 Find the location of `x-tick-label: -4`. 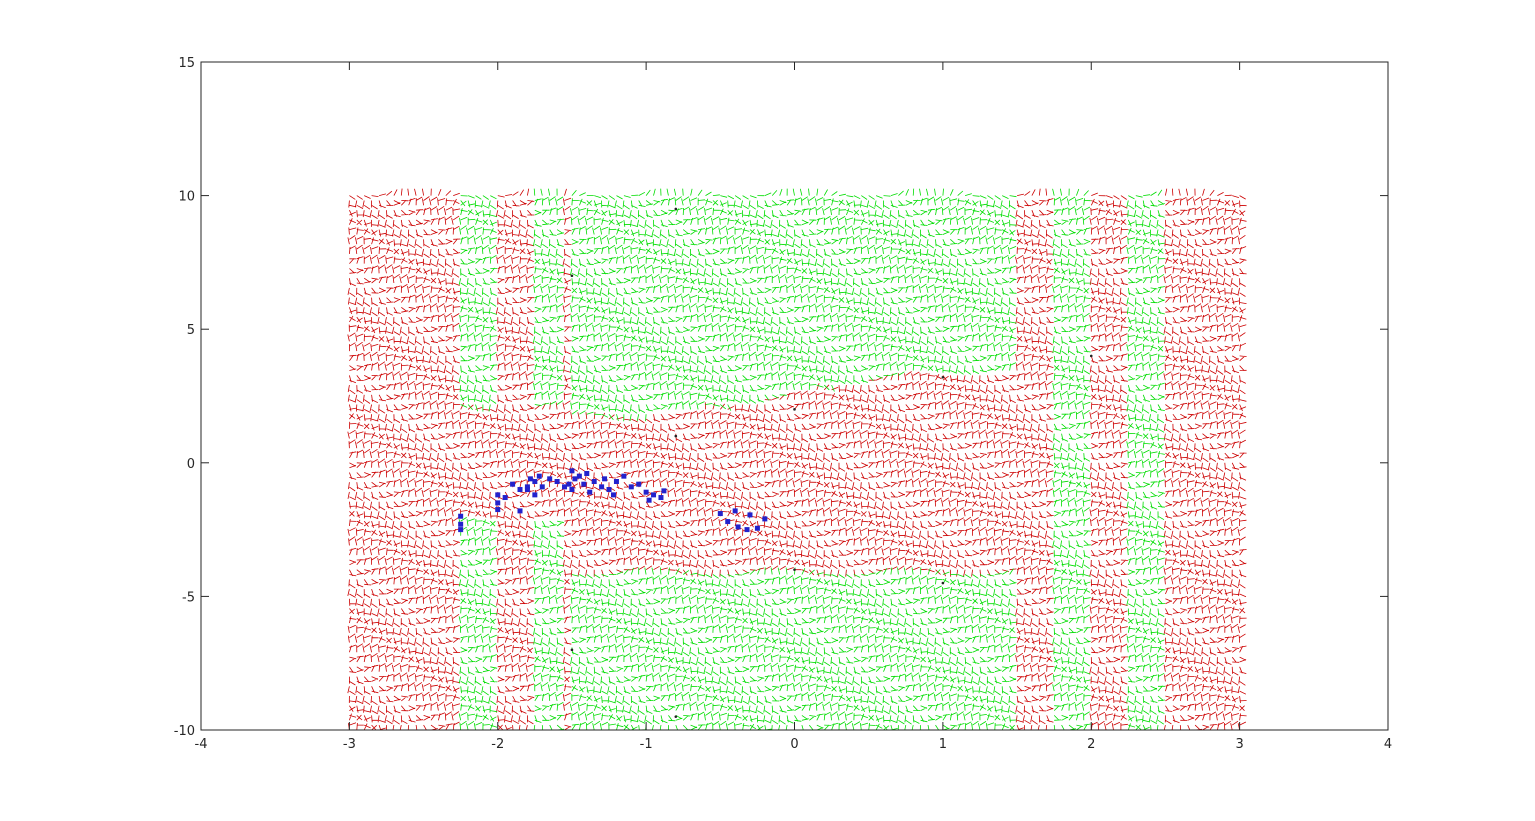

x-tick-label: -4 is located at coordinates (201, 744).